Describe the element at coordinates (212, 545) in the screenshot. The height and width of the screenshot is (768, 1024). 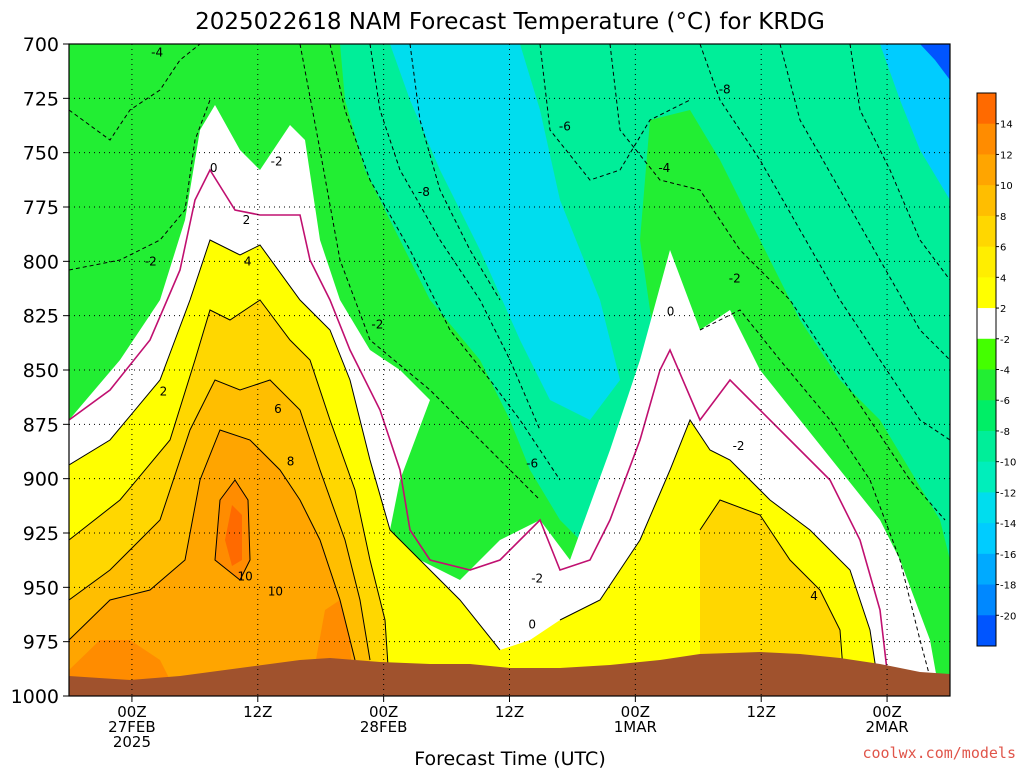
I see `contour-8-left` at that location.